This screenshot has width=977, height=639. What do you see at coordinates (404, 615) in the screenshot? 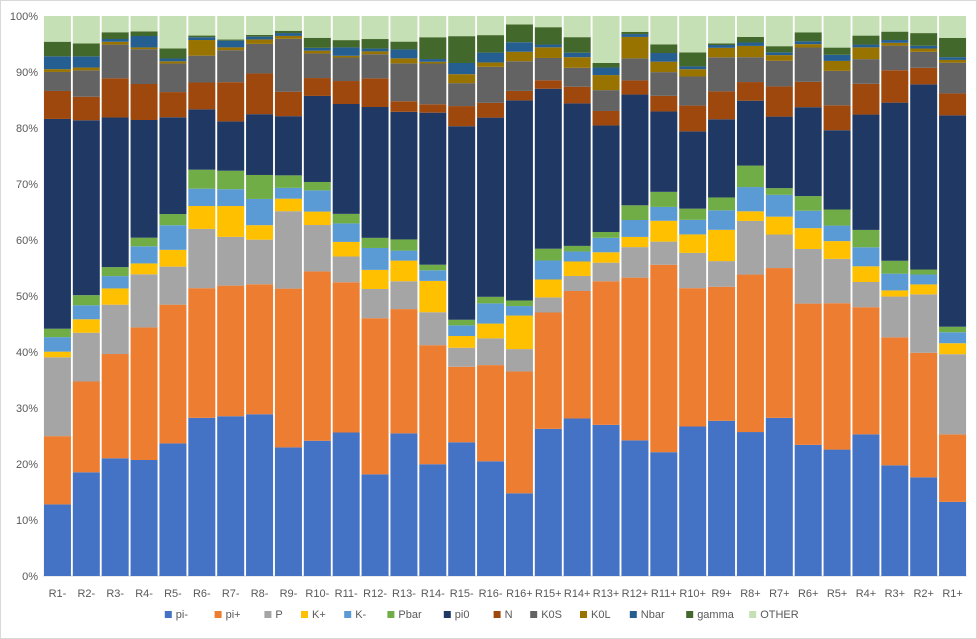
I see `legend-item-Pbar: Pbar` at bounding box center [404, 615].